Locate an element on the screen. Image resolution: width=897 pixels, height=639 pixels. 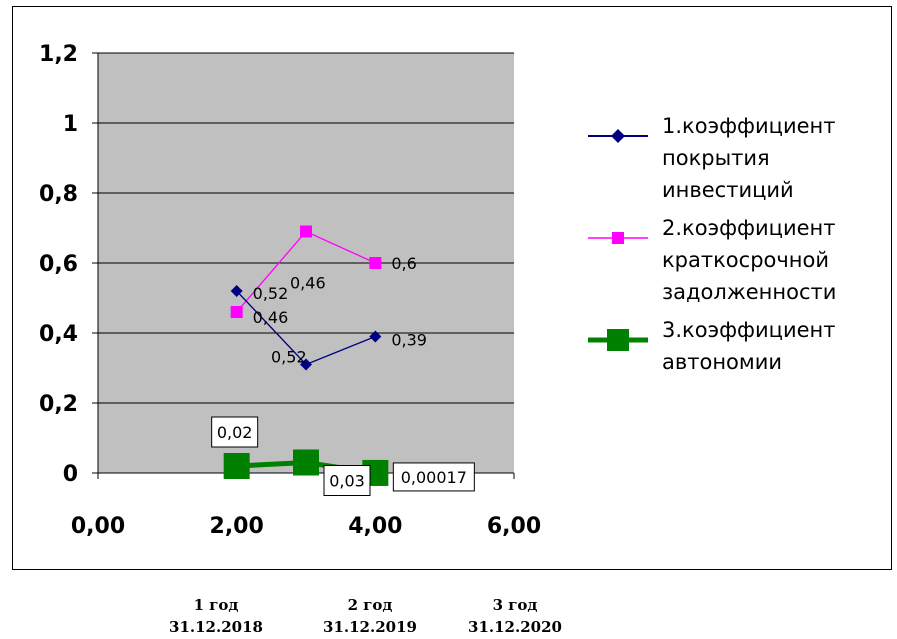
period-year: 3 год is located at coordinates (515, 605).